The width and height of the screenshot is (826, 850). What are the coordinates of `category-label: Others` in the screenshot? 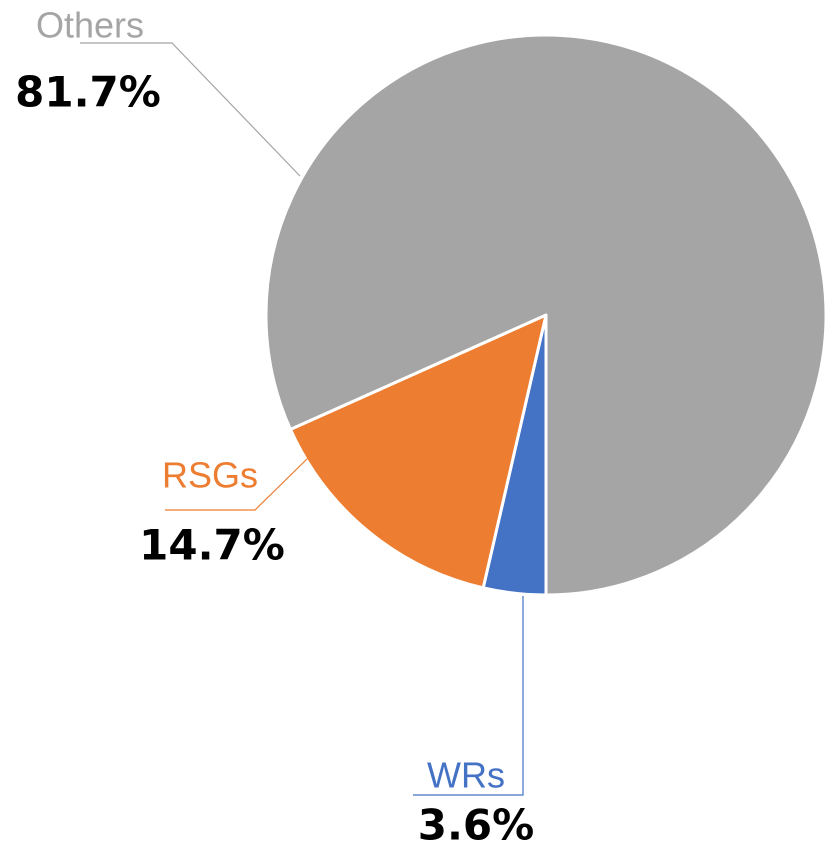 It's located at (90, 25).